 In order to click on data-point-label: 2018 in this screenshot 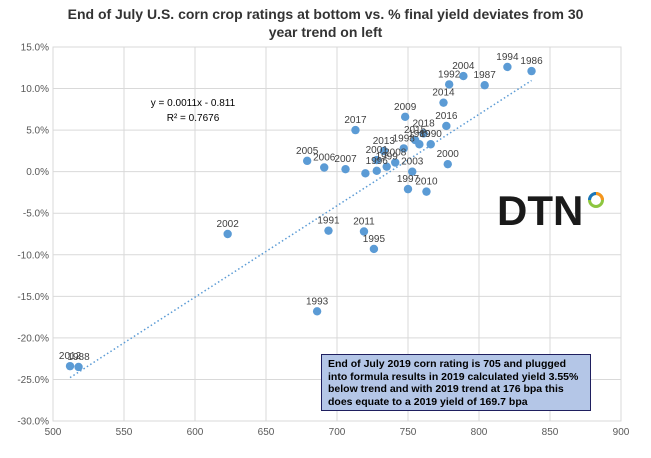, I will do `click(423, 123)`.